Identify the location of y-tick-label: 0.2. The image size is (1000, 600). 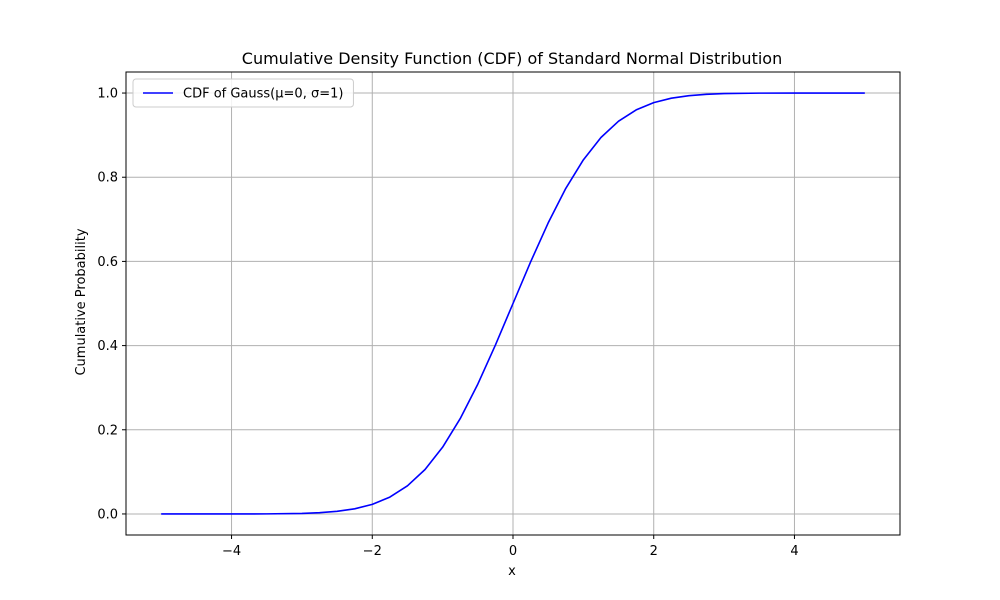
(107, 430).